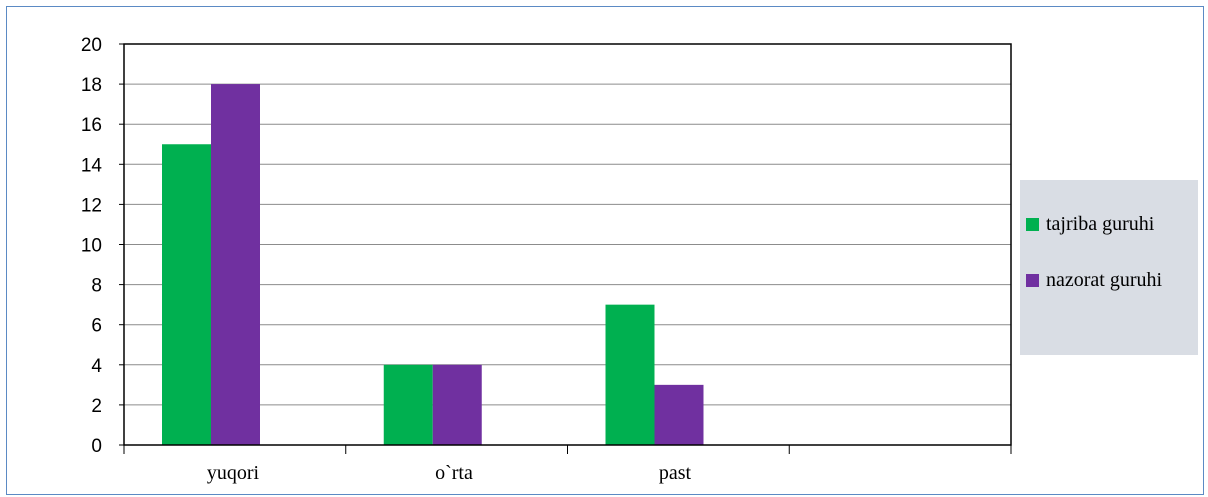  Describe the element at coordinates (92, 165) in the screenshot. I see `y-tick-label: 14` at that location.